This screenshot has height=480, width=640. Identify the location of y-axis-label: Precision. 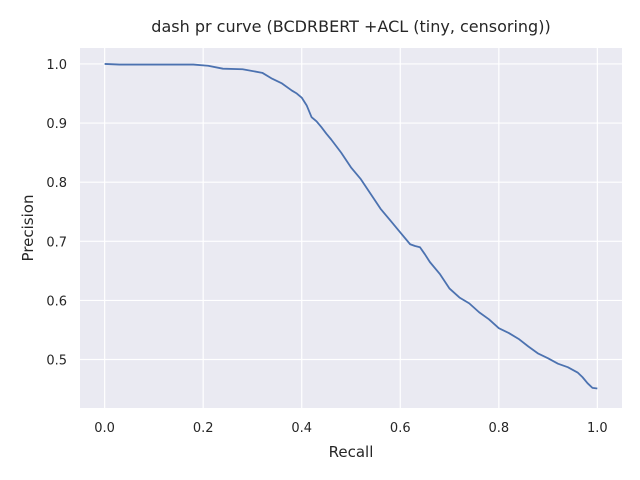
(28, 228).